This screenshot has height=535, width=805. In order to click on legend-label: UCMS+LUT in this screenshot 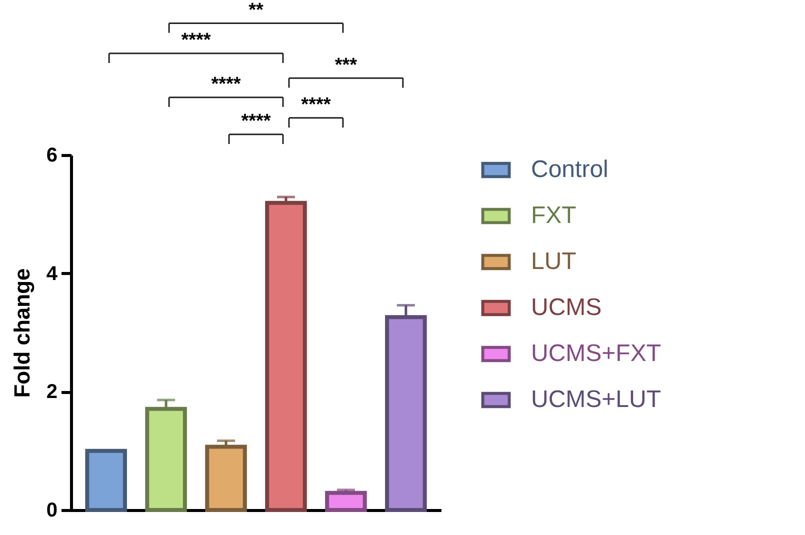, I will do `click(596, 399)`.